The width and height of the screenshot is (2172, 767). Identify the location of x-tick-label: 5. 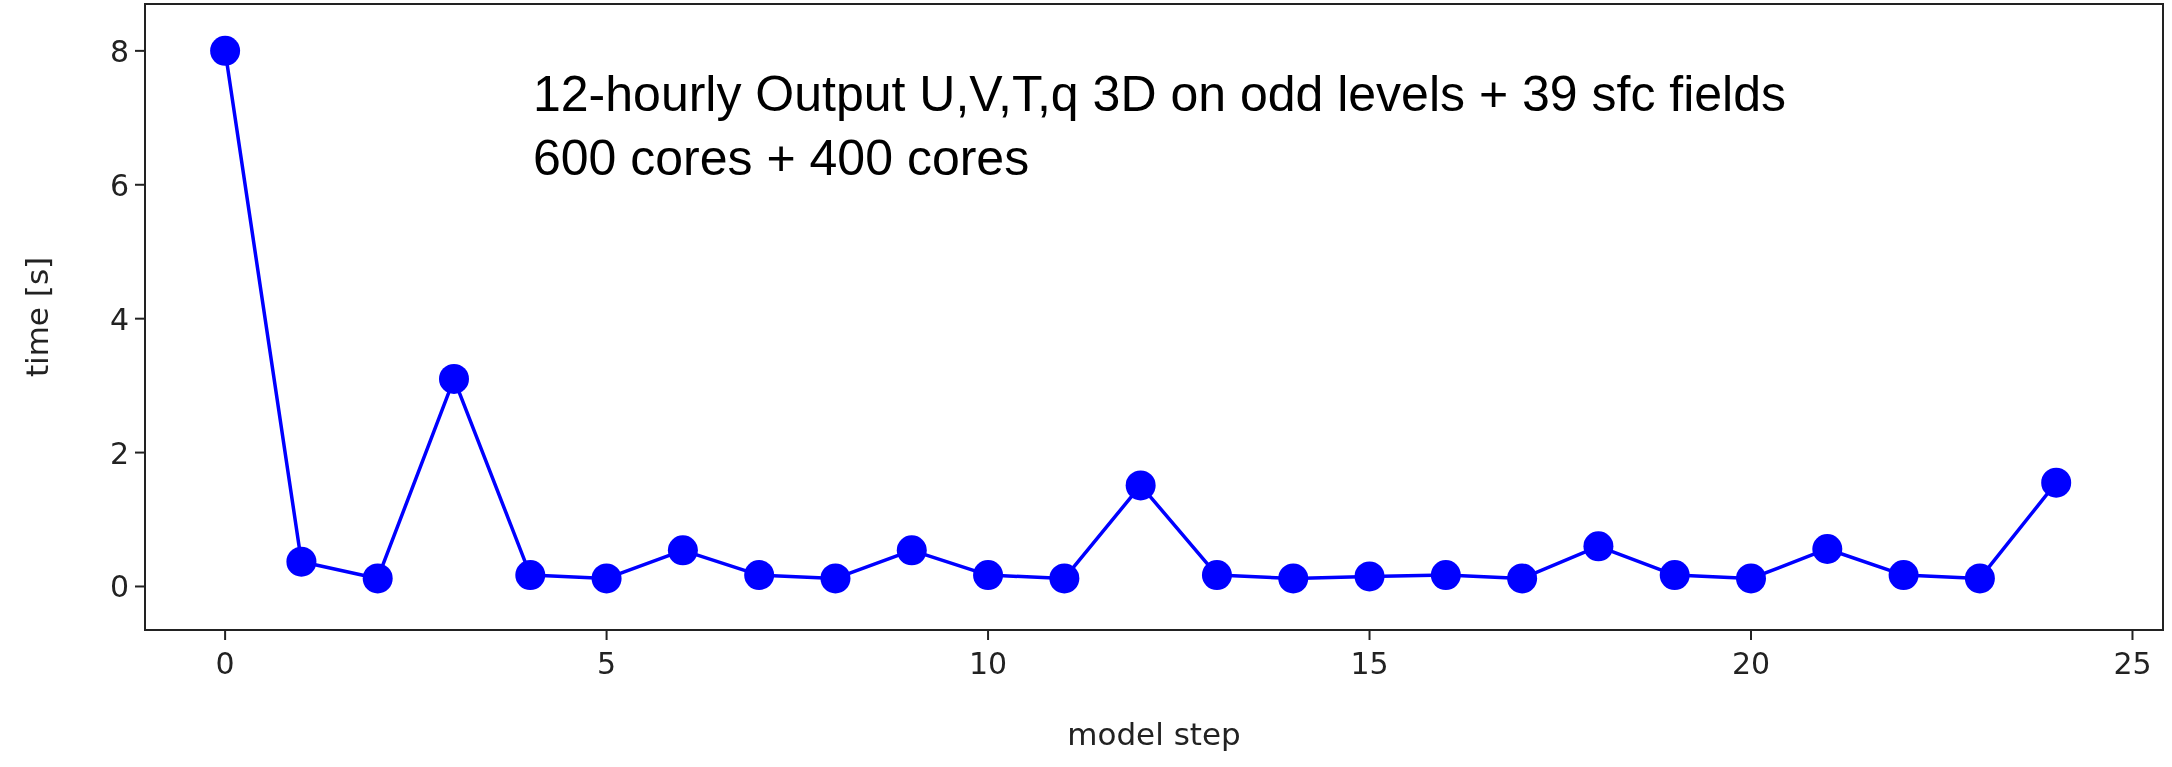
(607, 663).